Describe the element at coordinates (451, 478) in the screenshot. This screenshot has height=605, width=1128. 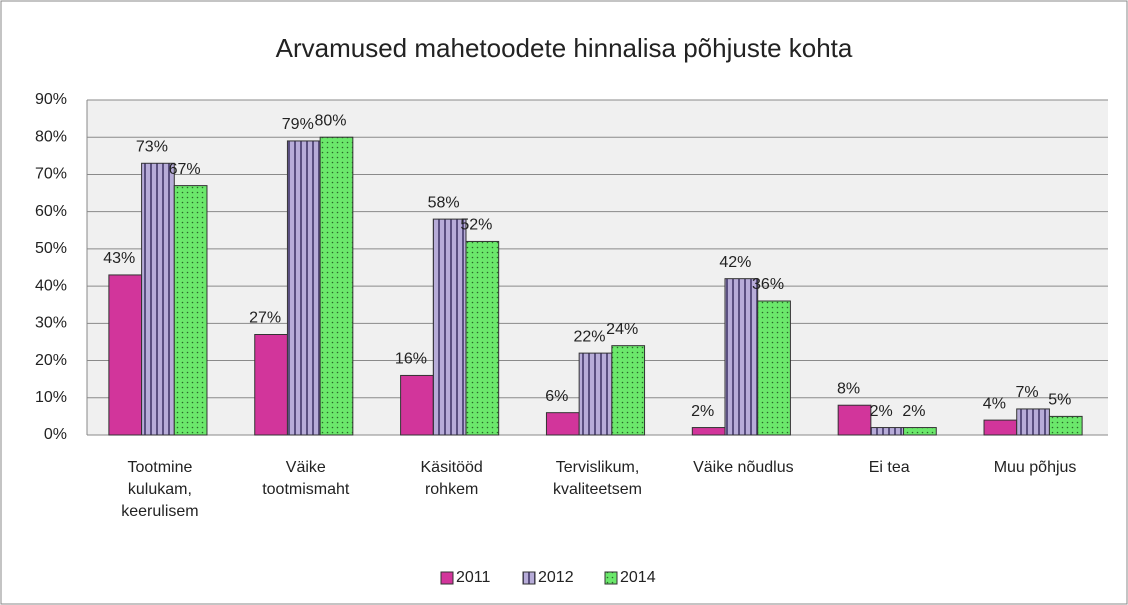
I see `x-tick-label: Käsitööd rohkem` at that location.